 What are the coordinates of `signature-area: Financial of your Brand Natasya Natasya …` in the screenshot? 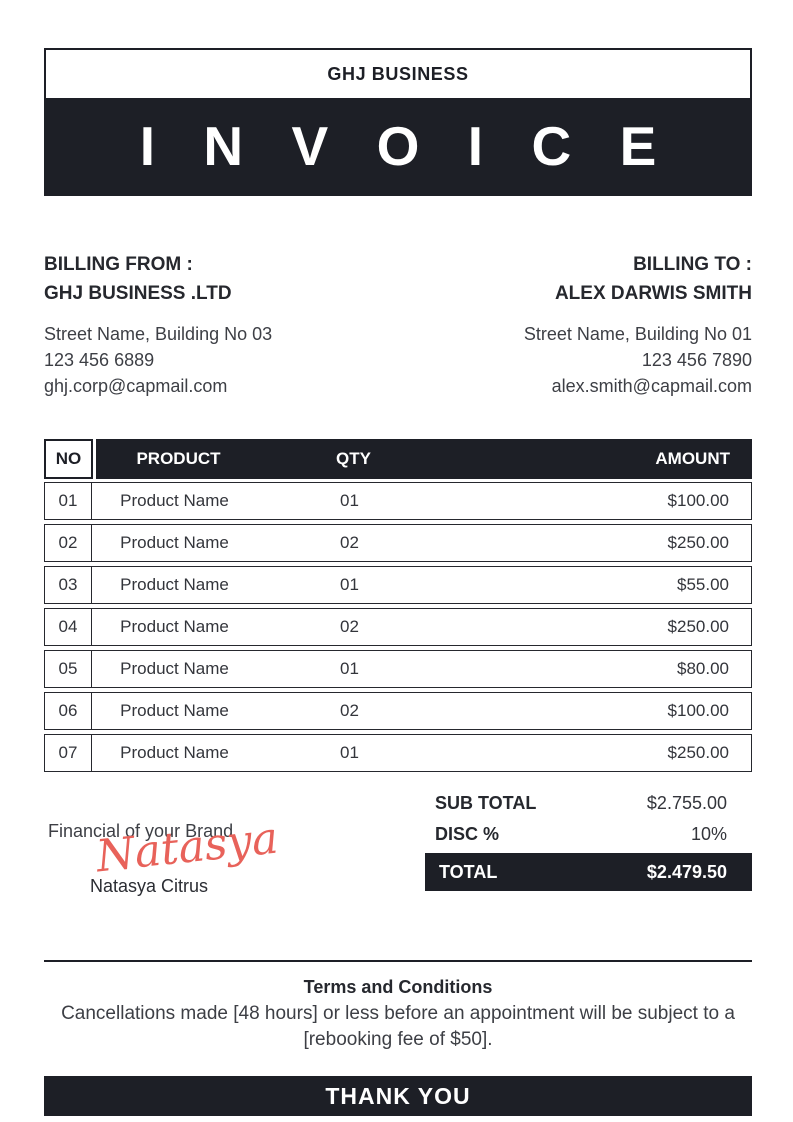 It's located at (234, 853).